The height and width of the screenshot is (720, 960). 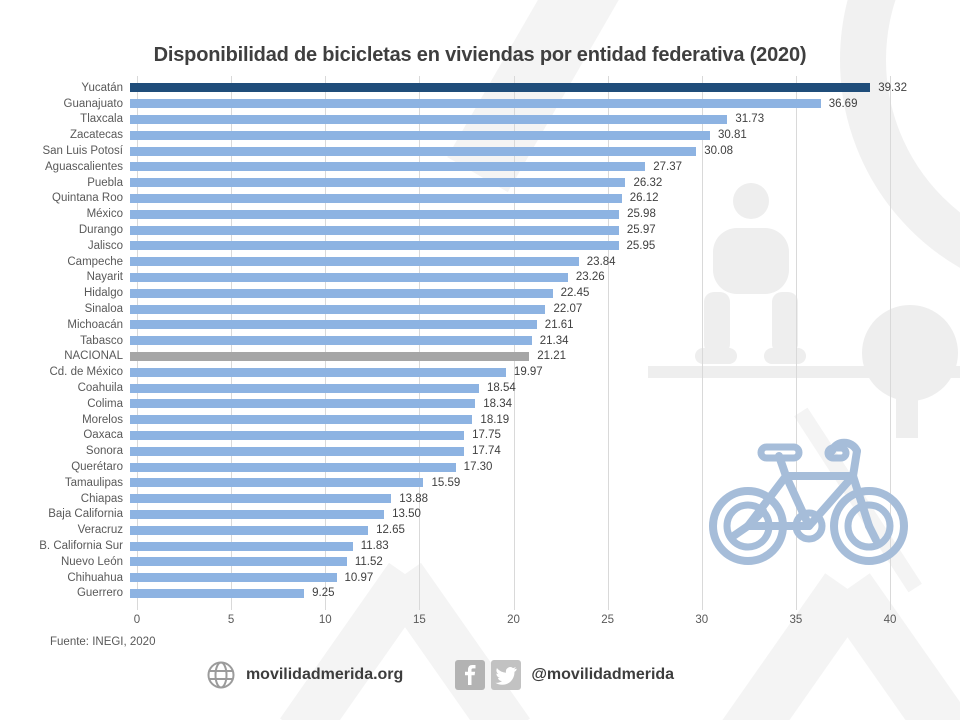 I want to click on bar-row: San Luis Potosí 30.08, so click(x=482, y=151).